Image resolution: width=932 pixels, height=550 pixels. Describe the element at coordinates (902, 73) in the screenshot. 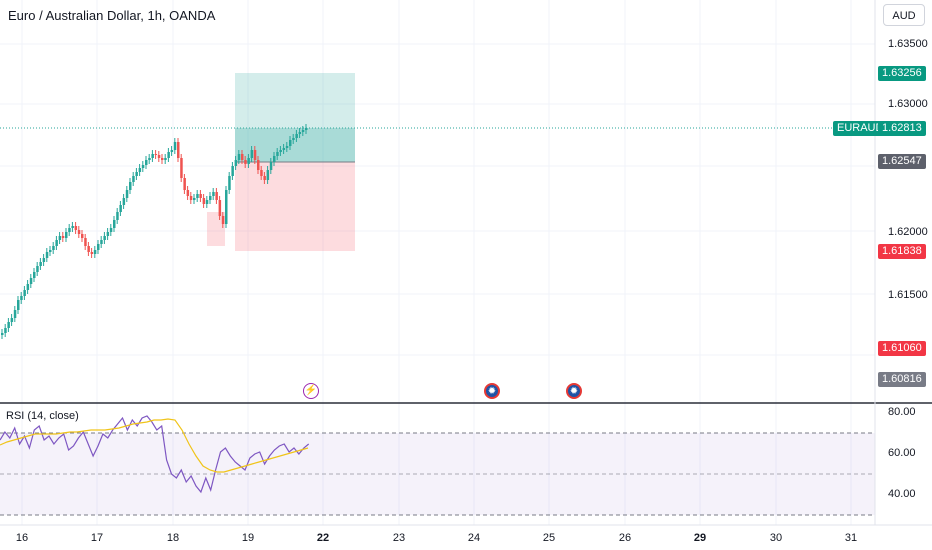

I see `target-price-tag: 1.63256` at that location.